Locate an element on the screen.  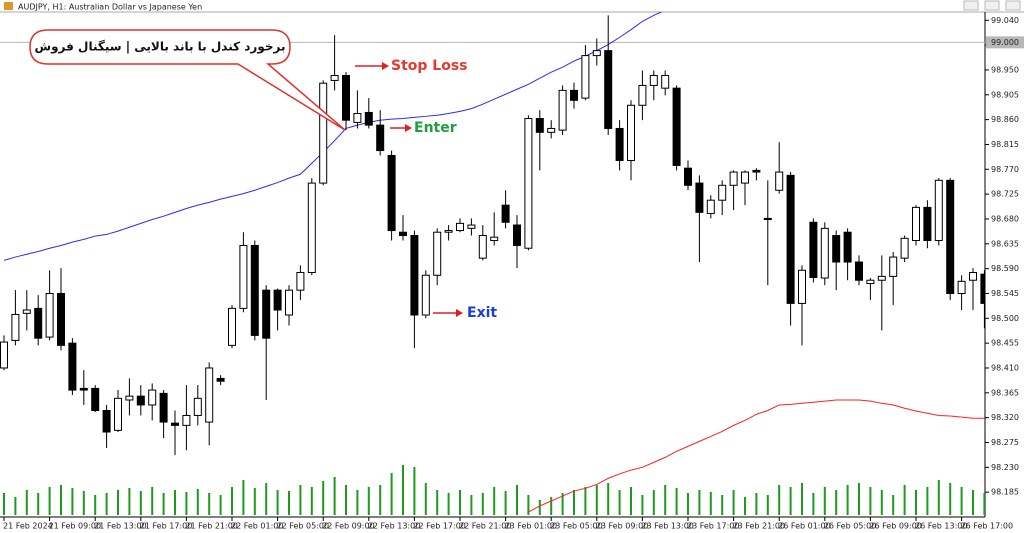
window-buttons is located at coordinates (992, 5).